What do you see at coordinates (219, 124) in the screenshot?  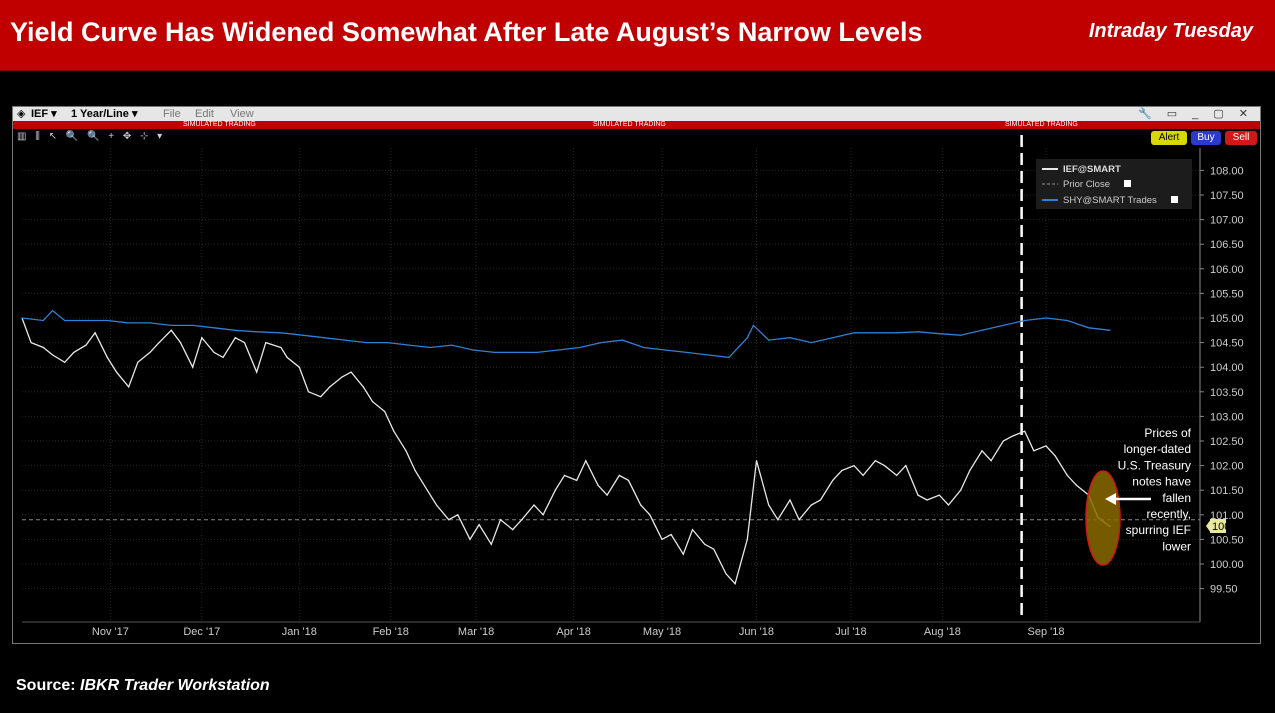 I see `sim-label-left: SIMULATED TRADING` at bounding box center [219, 124].